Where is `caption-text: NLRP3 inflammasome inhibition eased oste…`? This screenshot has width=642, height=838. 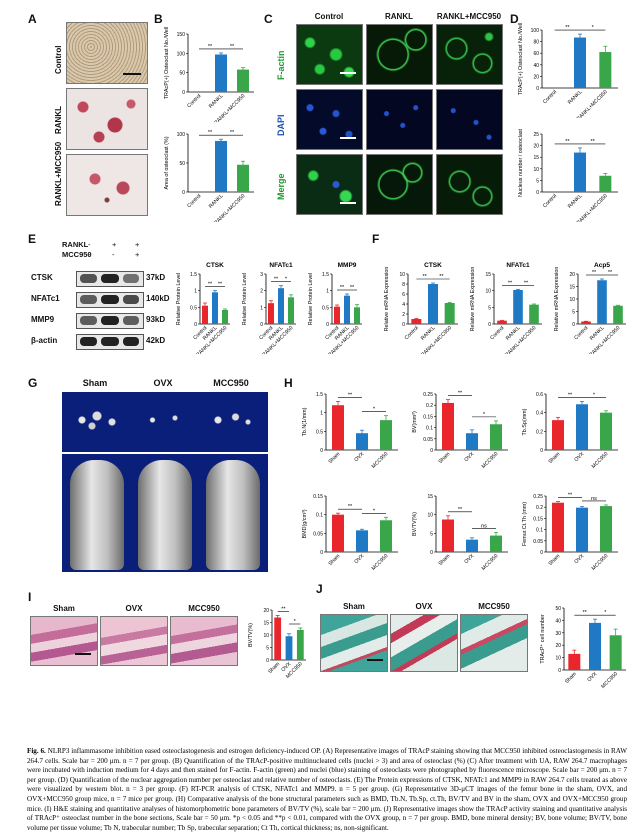 caption-text: NLRP3 inflammasome inhibition eased oste… is located at coordinates (327, 789).